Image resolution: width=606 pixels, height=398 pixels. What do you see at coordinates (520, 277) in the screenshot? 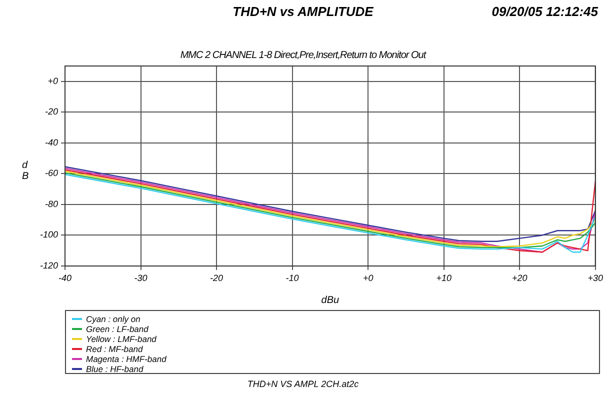
I see `x-tick-label: +20` at bounding box center [520, 277].